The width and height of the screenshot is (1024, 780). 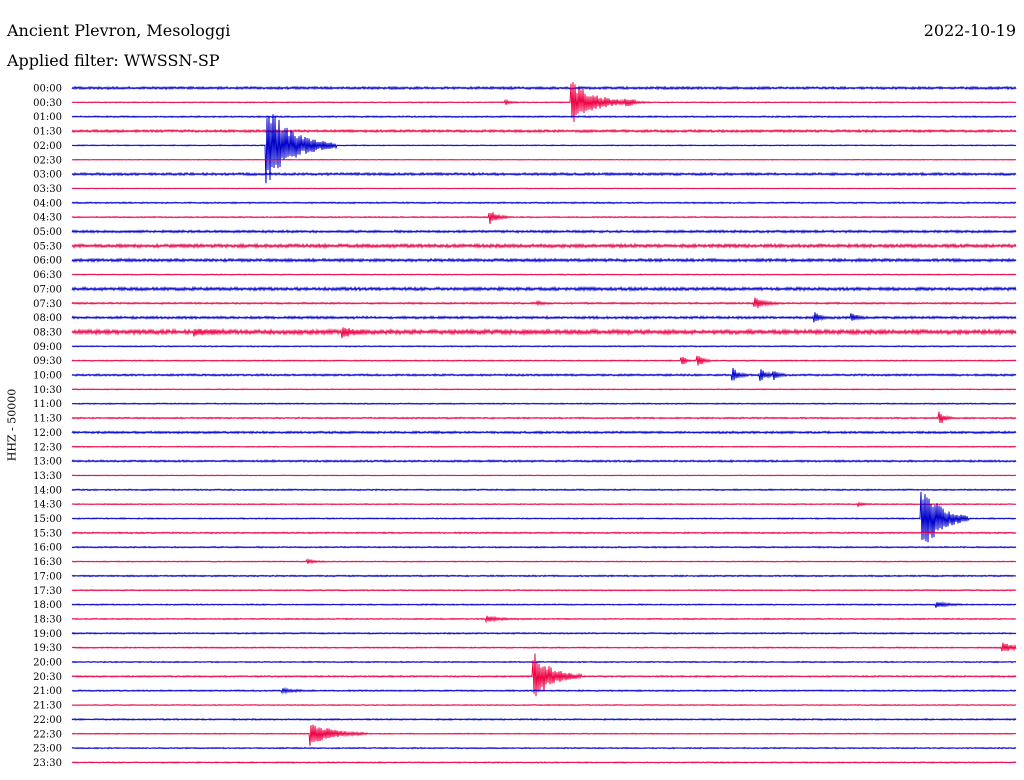 What do you see at coordinates (47, 519) in the screenshot?
I see `row-time-label: 15:00` at bounding box center [47, 519].